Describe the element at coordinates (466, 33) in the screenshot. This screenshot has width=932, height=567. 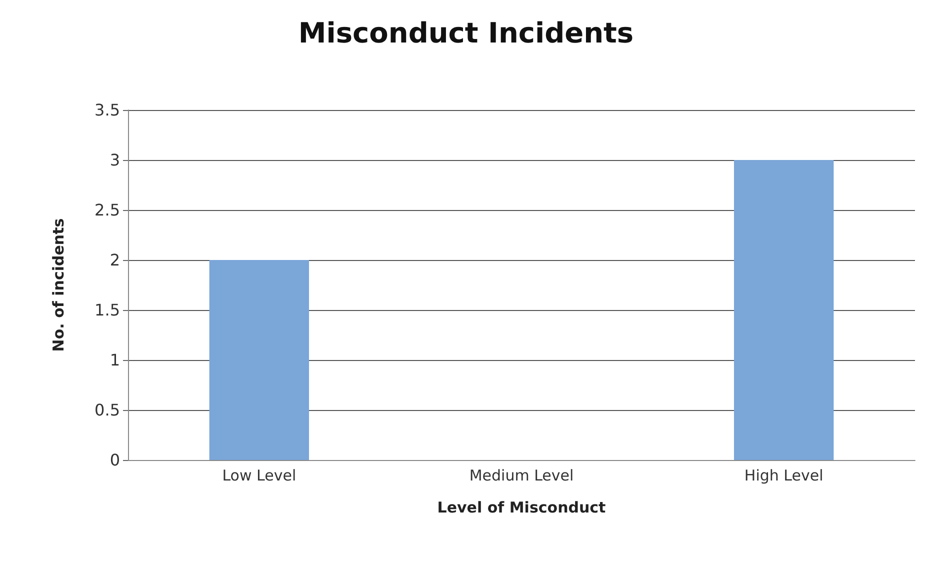
I see `chart-title: Misconduct Incidents` at that location.